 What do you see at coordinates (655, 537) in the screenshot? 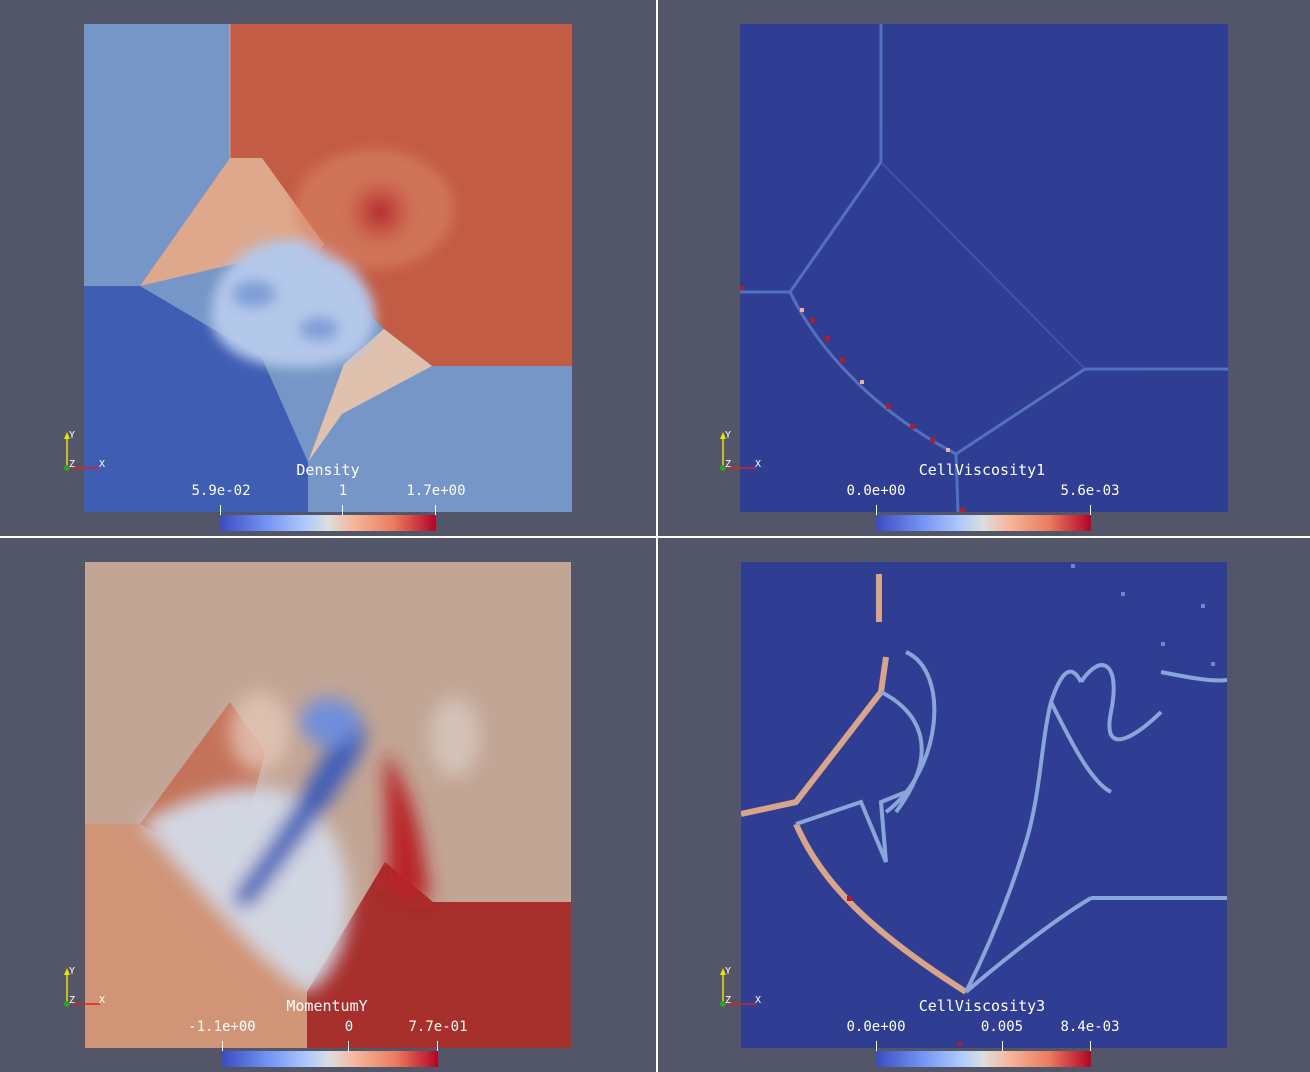
I see `horizontal-divider` at bounding box center [655, 537].